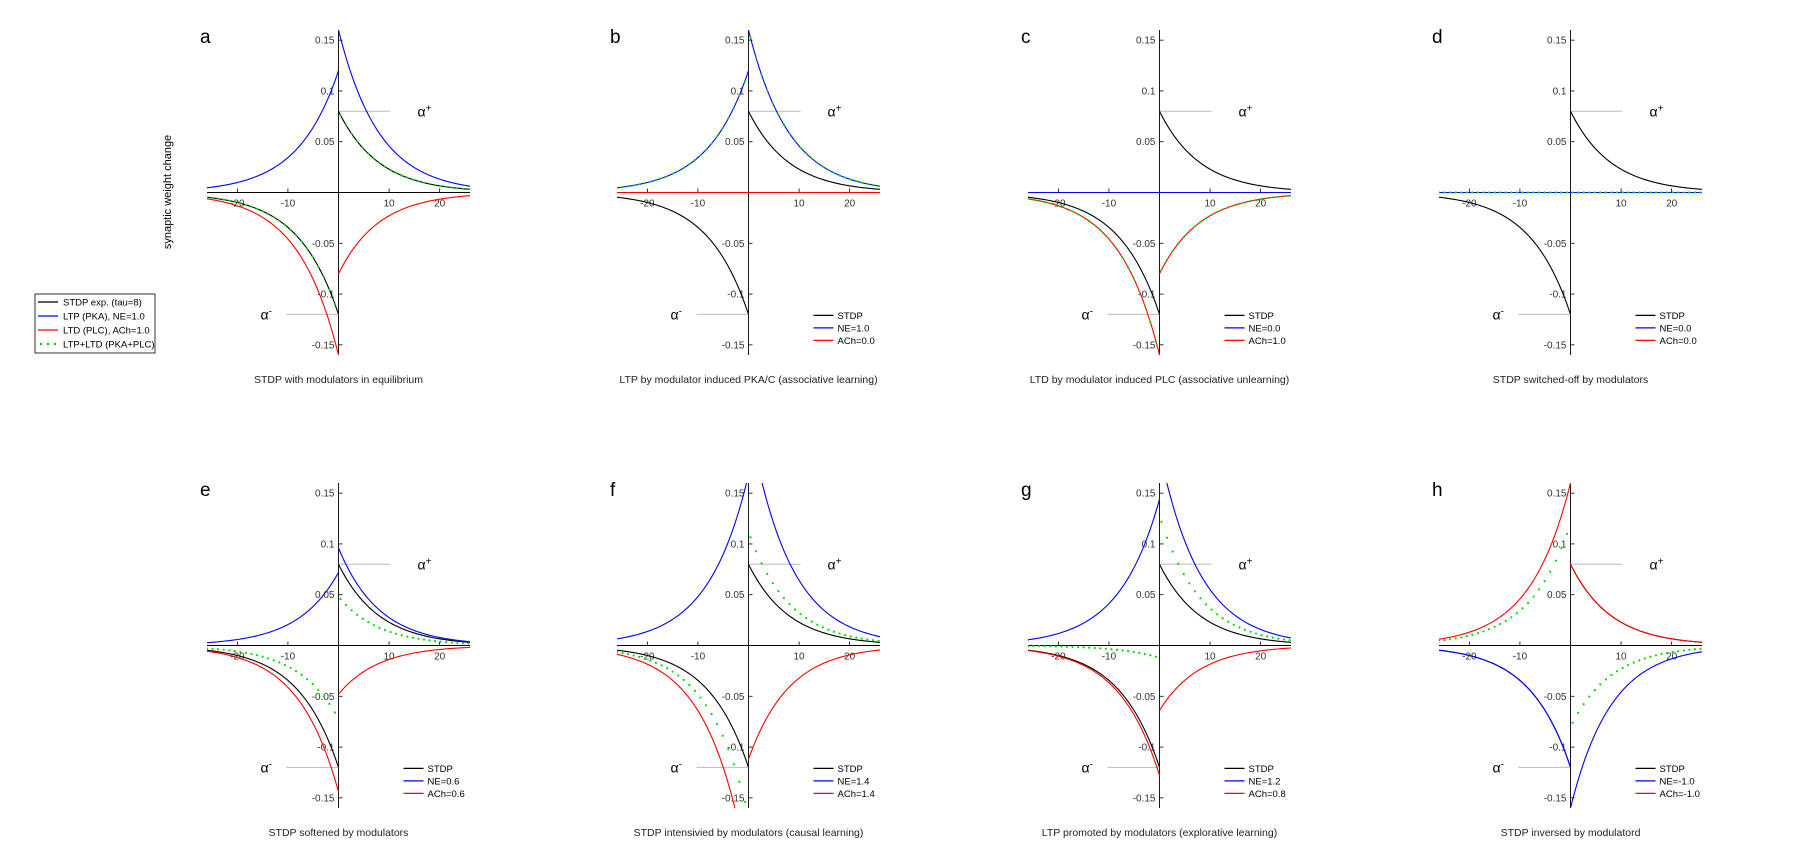  What do you see at coordinates (106, 331) in the screenshot?
I see `legend-entry-label: LTD (PLC), ACh=1.0` at bounding box center [106, 331].